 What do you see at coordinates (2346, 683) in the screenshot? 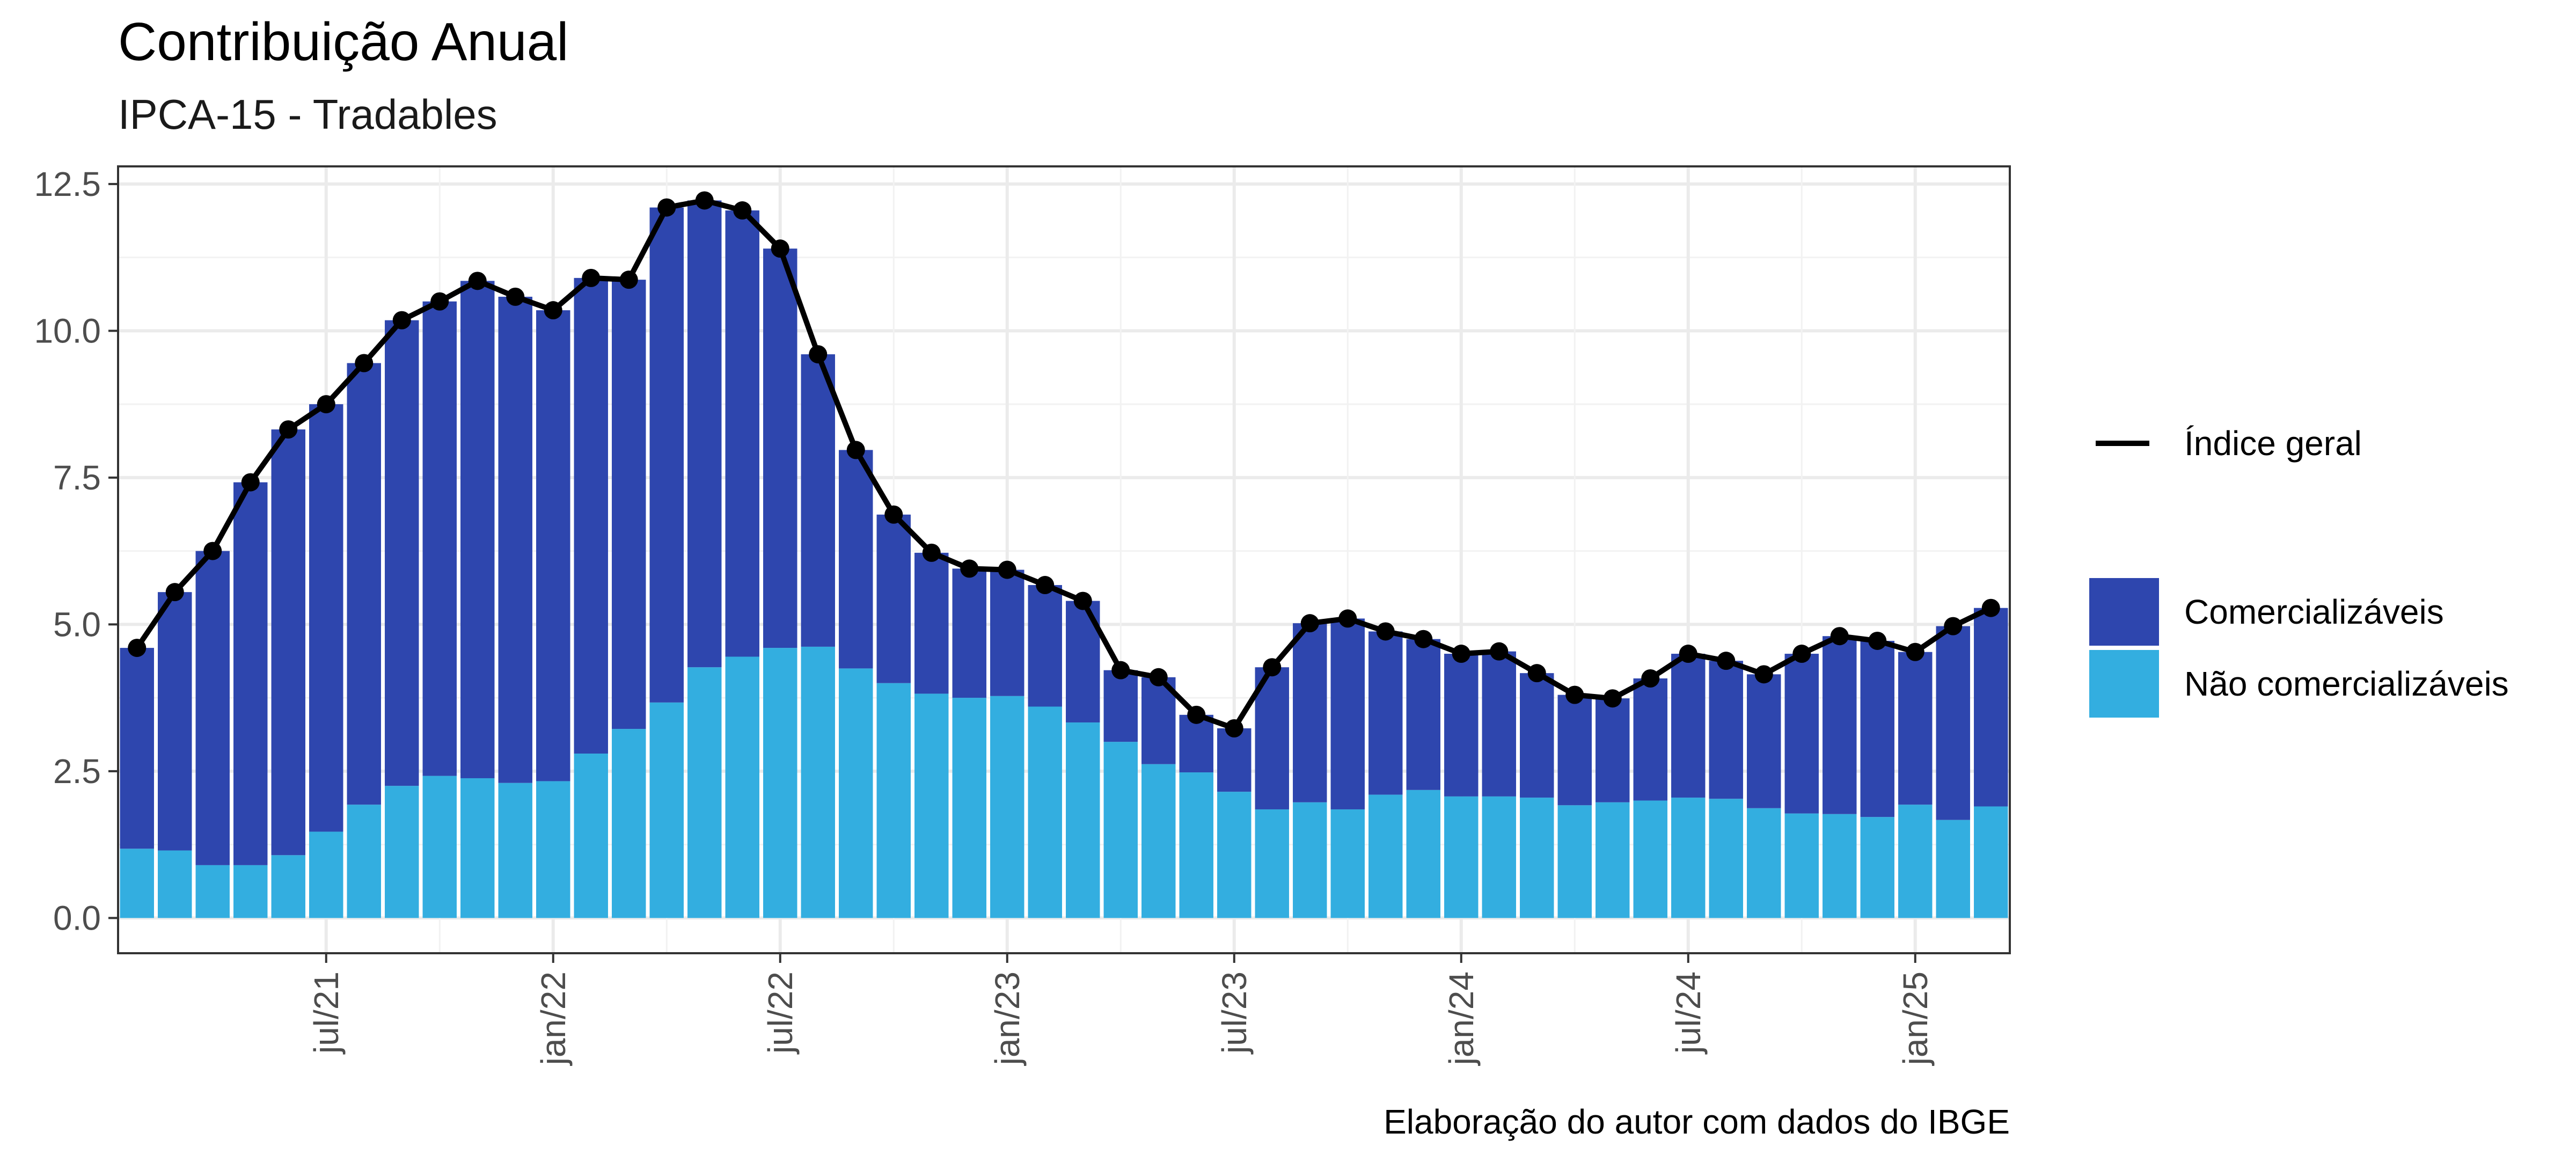
I see `legend-label-nao-comercializaveis: Não comercializáveis` at bounding box center [2346, 683].